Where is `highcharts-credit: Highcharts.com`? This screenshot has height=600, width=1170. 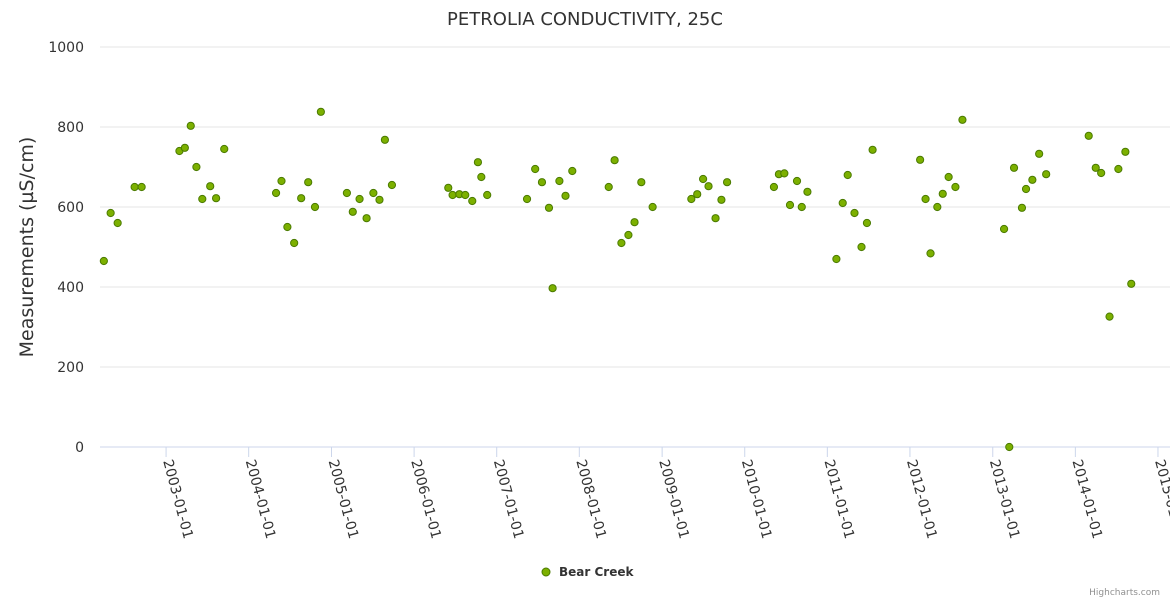 highcharts-credit: Highcharts.com is located at coordinates (1124, 593).